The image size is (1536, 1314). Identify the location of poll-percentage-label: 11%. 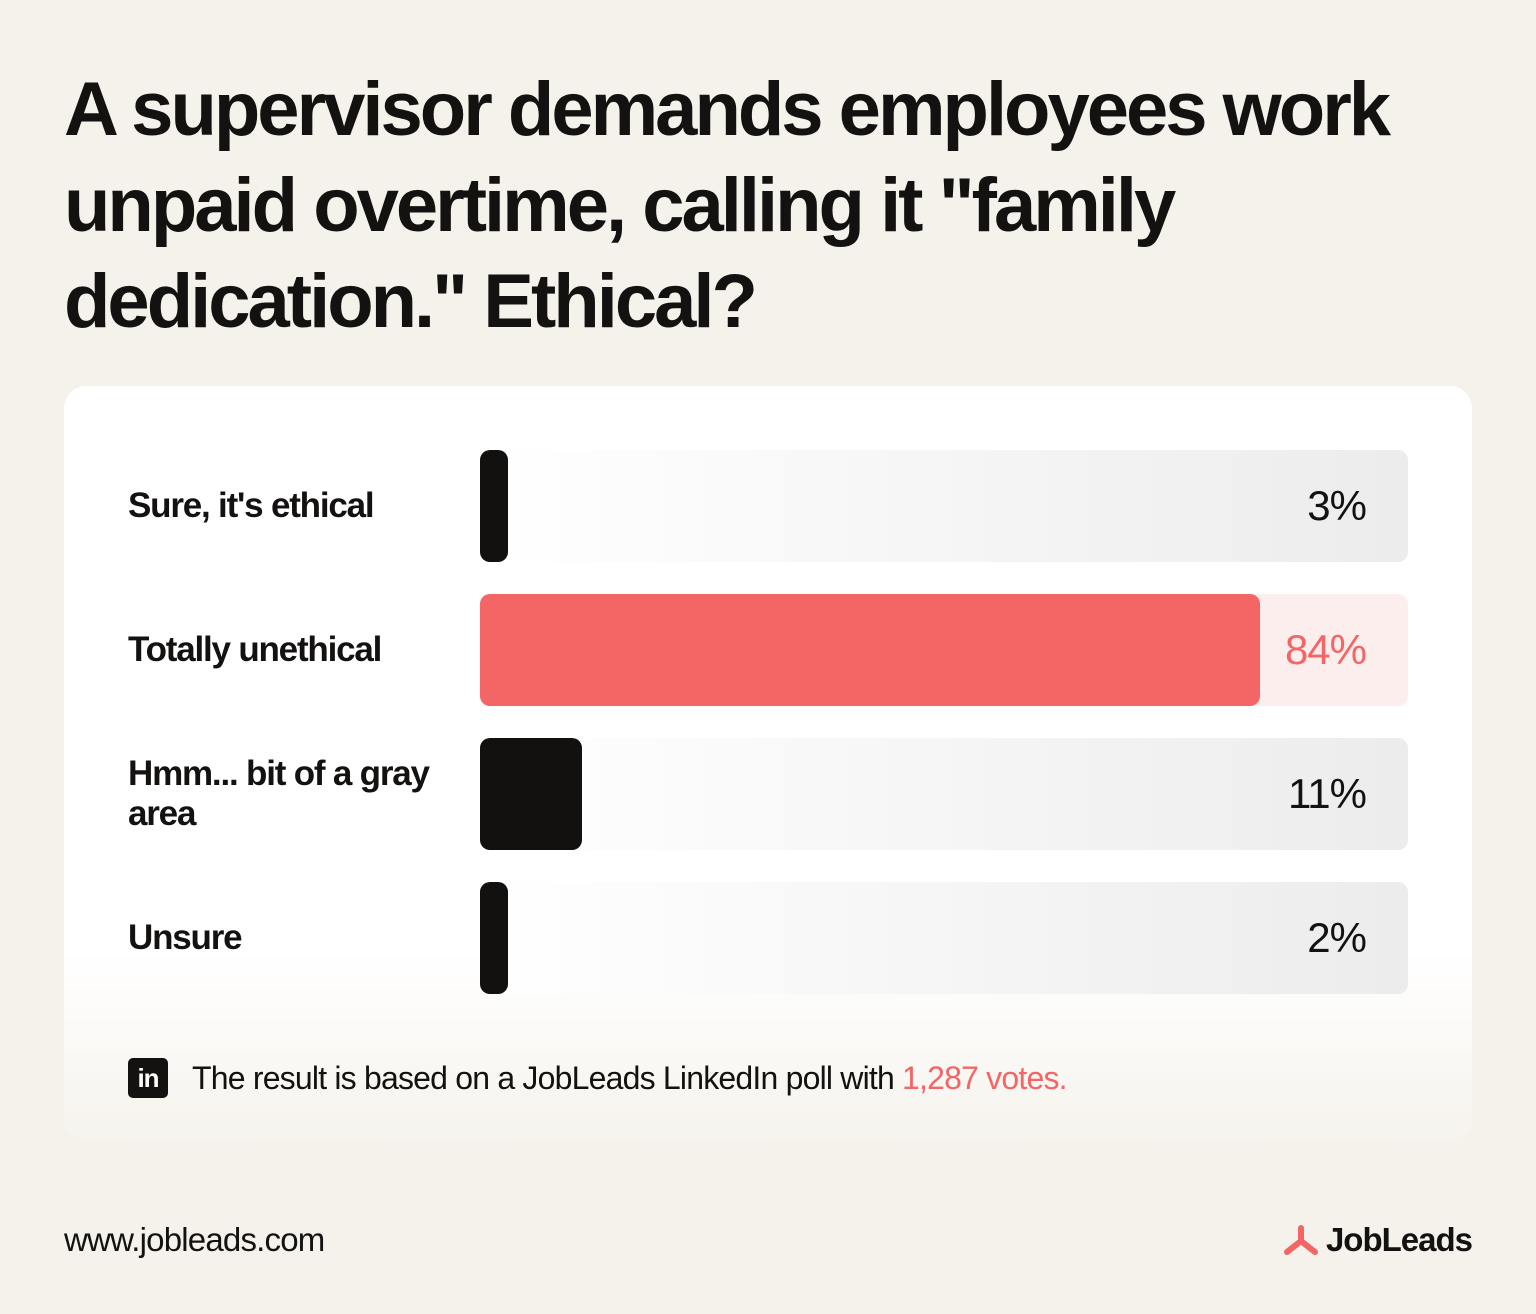
(1327, 793).